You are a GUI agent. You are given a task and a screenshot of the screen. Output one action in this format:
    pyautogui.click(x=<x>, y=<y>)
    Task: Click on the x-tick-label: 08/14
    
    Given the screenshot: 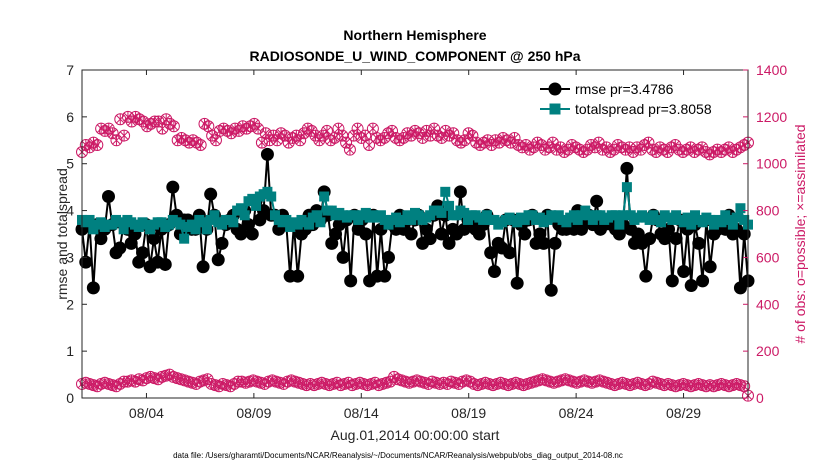 What is the action you would take?
    pyautogui.click(x=361, y=413)
    